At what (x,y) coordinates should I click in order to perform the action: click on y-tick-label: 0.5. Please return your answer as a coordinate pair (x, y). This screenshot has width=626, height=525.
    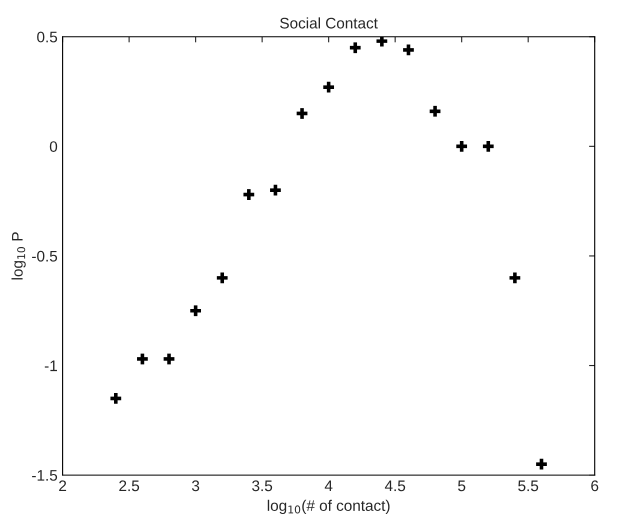
    Looking at the image, I should click on (47, 37).